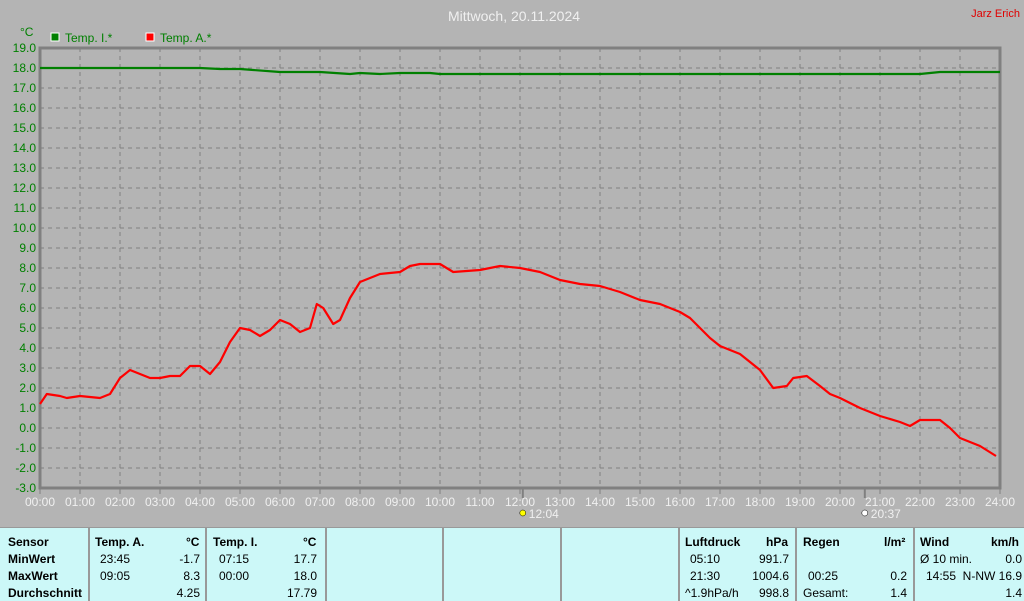 The width and height of the screenshot is (1024, 601). Describe the element at coordinates (27, 32) in the screenshot. I see `y-unit: °C` at that location.